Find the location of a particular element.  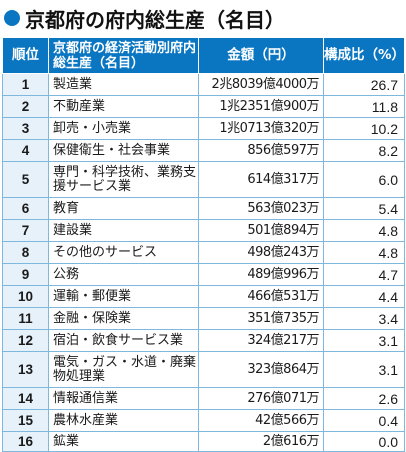

rank-cell: 8 is located at coordinates (25, 252).